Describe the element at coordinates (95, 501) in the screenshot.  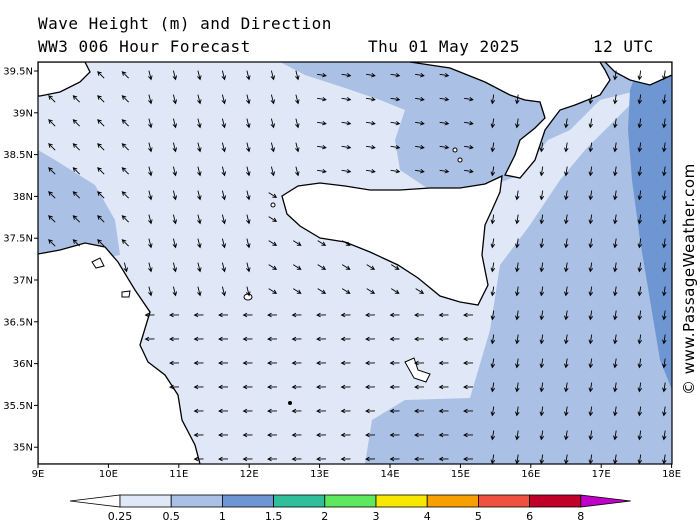
I see `colorbar-low-triangle` at that location.